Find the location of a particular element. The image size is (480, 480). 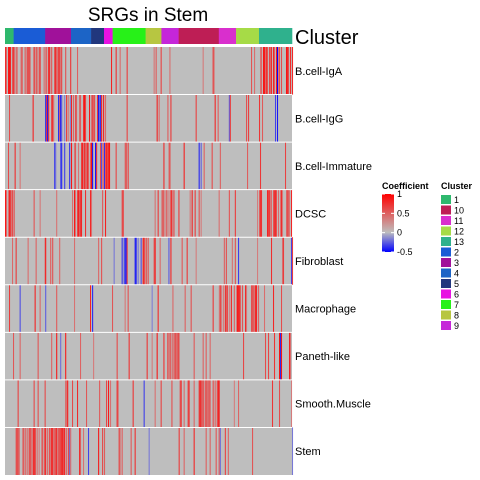

cluster-legend-label: 1 is located at coordinates (456, 200).